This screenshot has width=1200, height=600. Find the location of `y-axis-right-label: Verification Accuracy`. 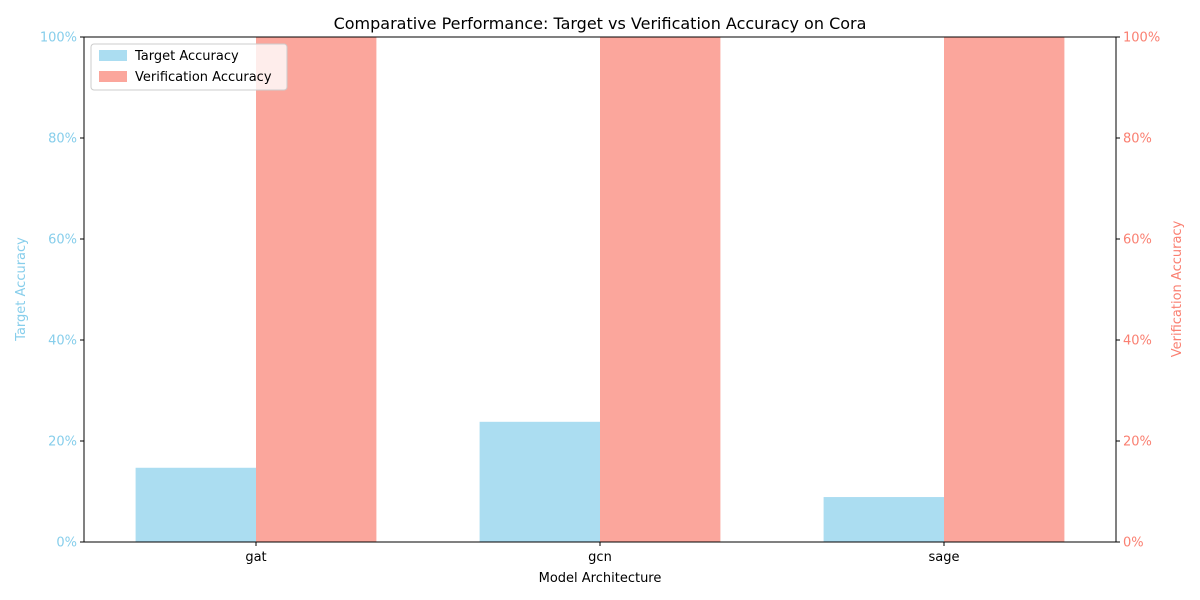

y-axis-right-label: Verification Accuracy is located at coordinates (1177, 288).